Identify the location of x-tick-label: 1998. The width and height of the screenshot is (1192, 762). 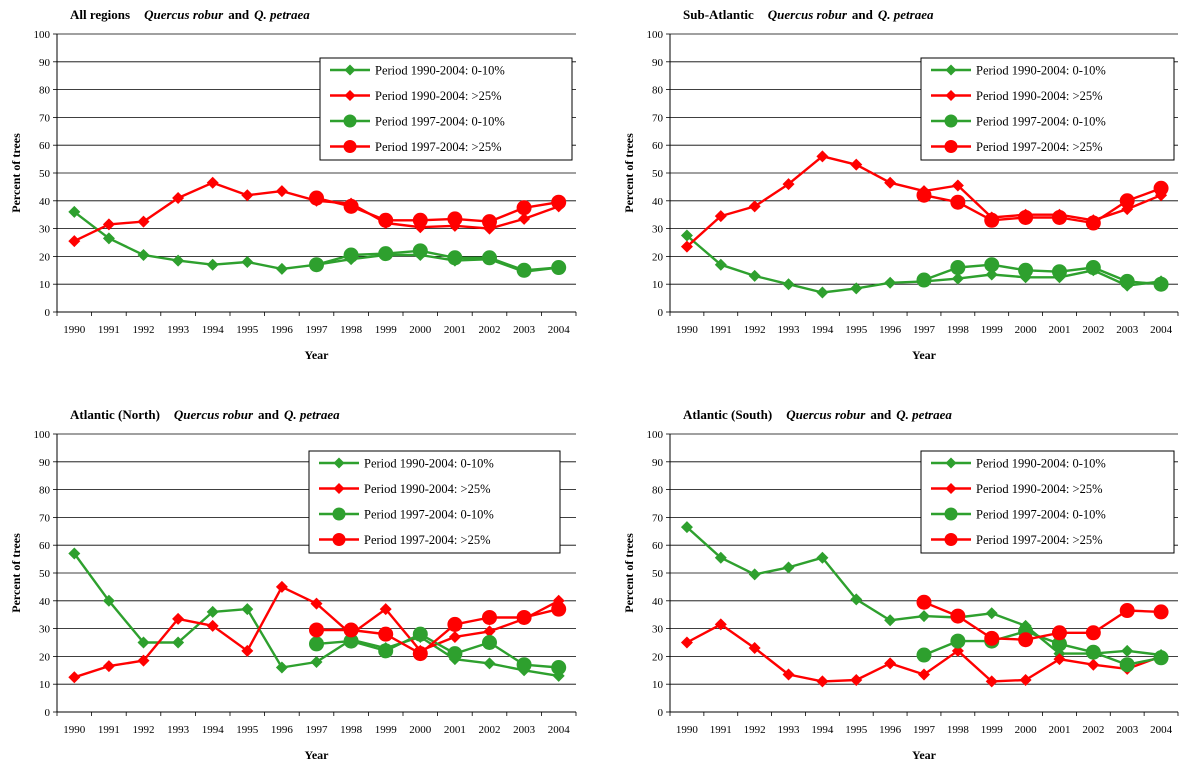
(351, 730).